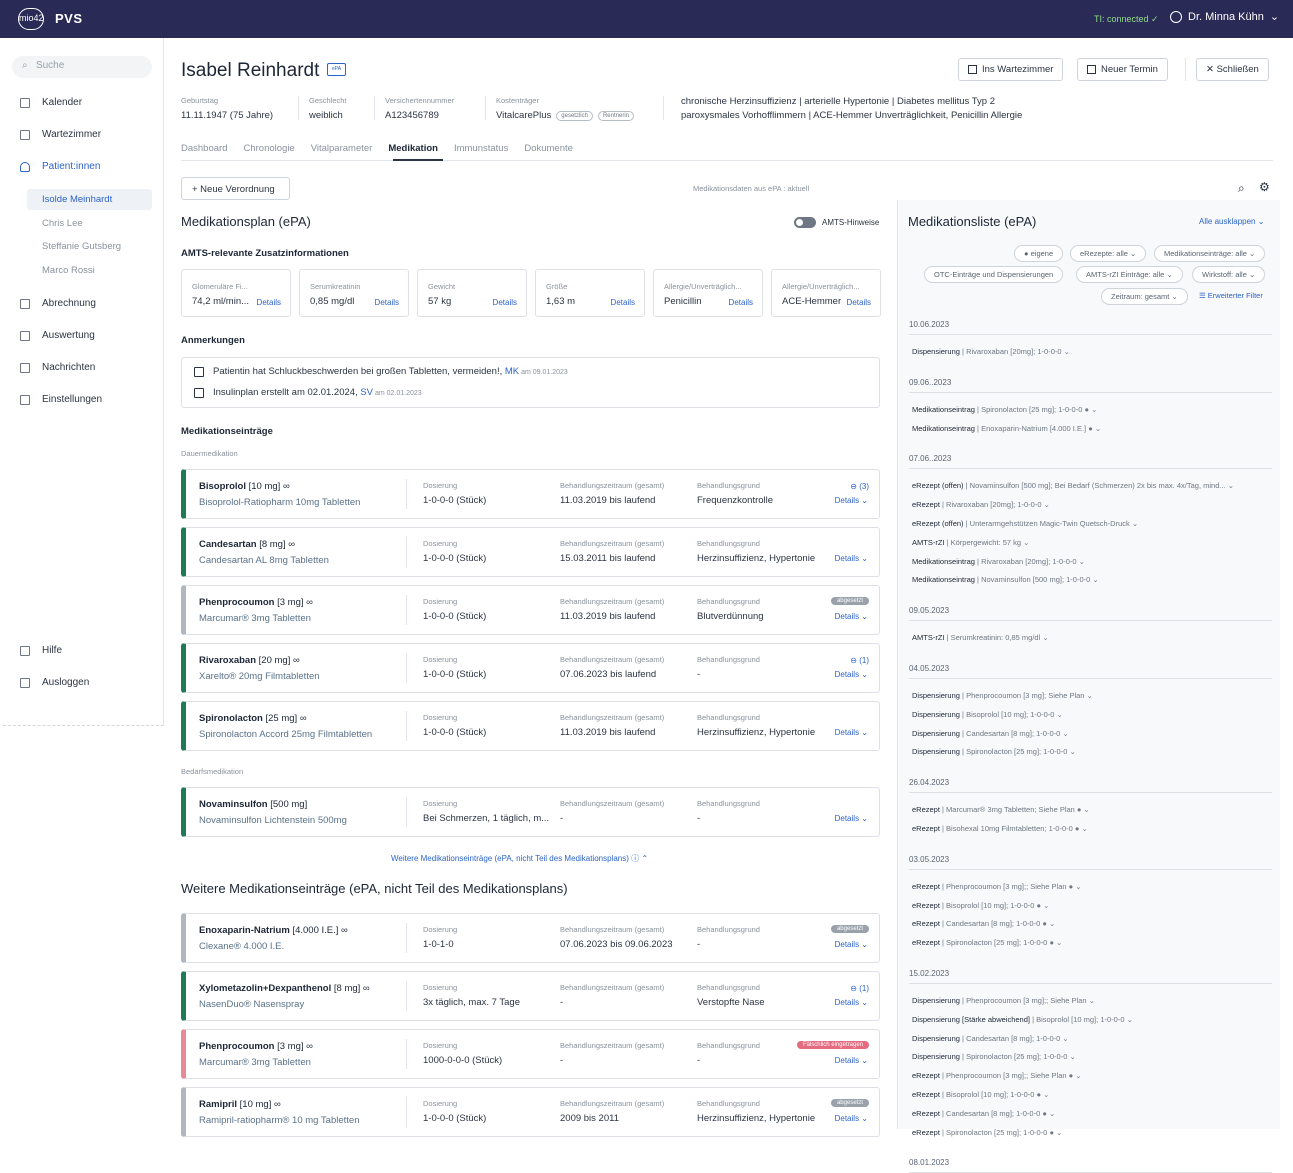  I want to click on search-icon: ⌕, so click(1241, 188).